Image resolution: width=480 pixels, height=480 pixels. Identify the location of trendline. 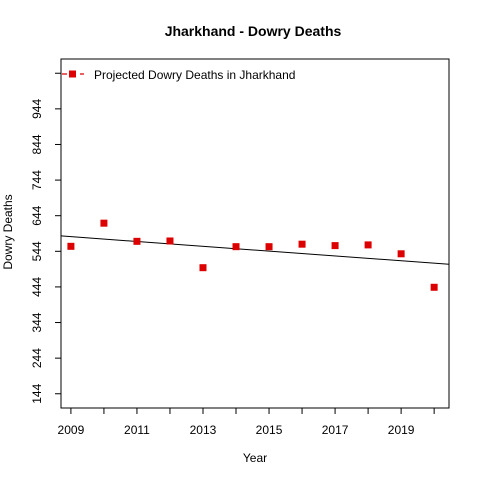
(255, 250).